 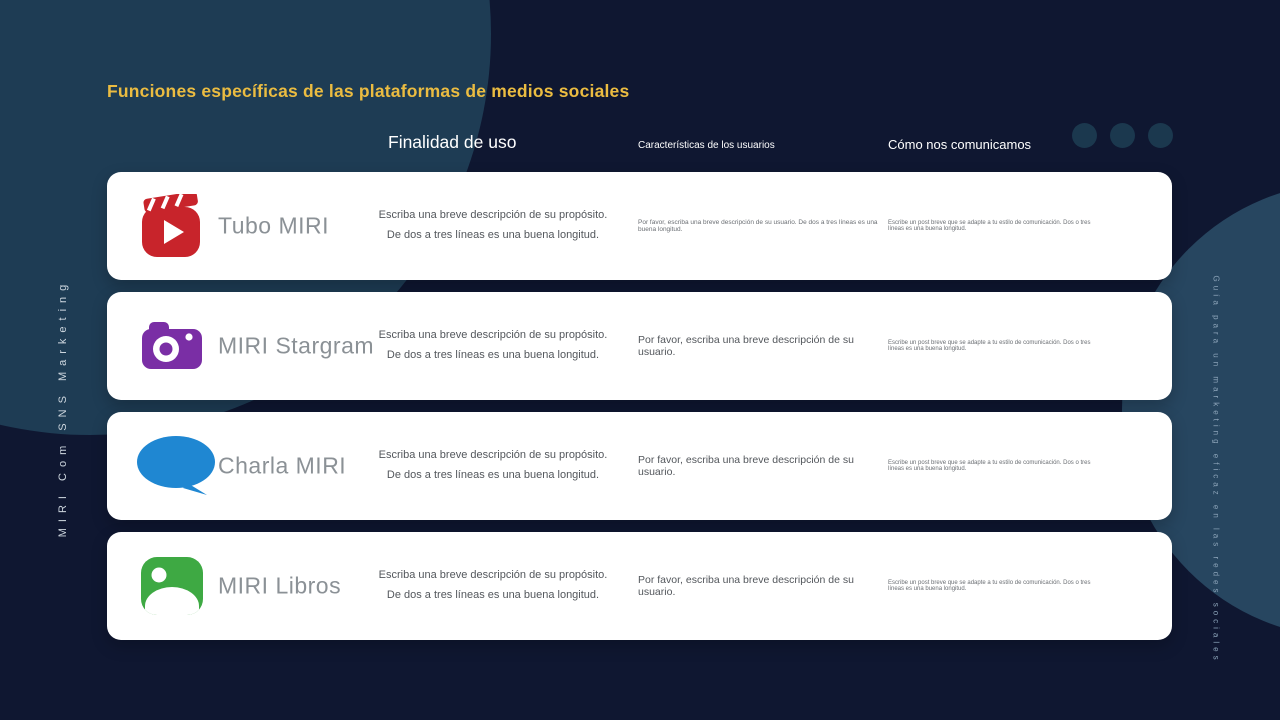 What do you see at coordinates (296, 345) in the screenshot?
I see `platform-name: MIRI Stargram` at bounding box center [296, 345].